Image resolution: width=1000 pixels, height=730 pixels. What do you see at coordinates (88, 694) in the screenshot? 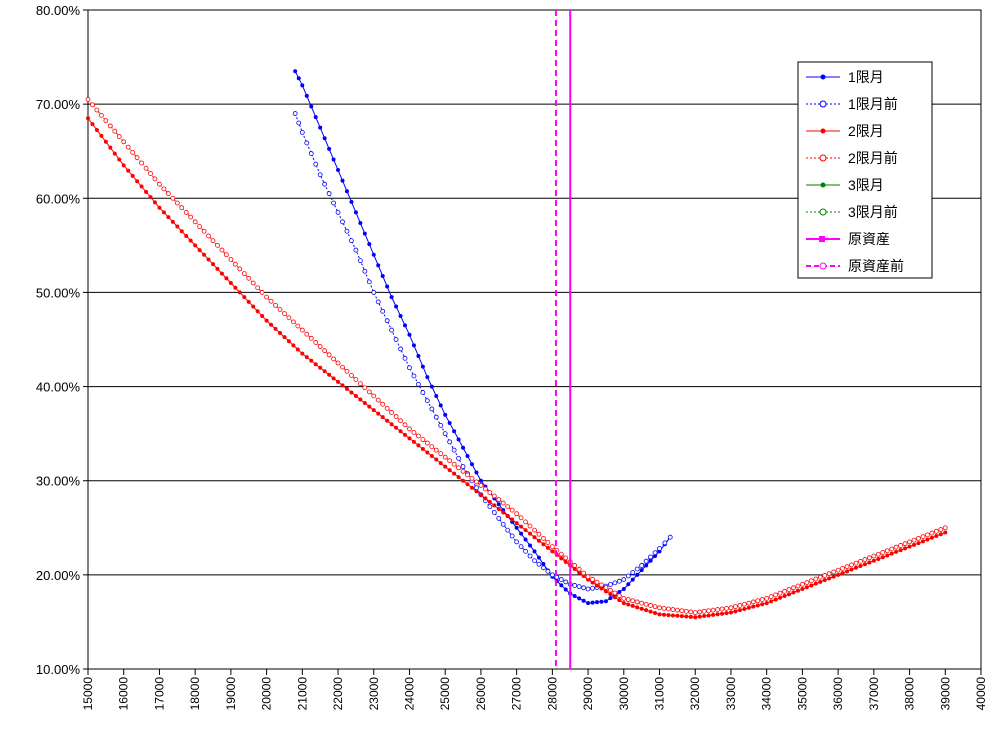
I see `x-tick-label: 15000` at bounding box center [88, 694].